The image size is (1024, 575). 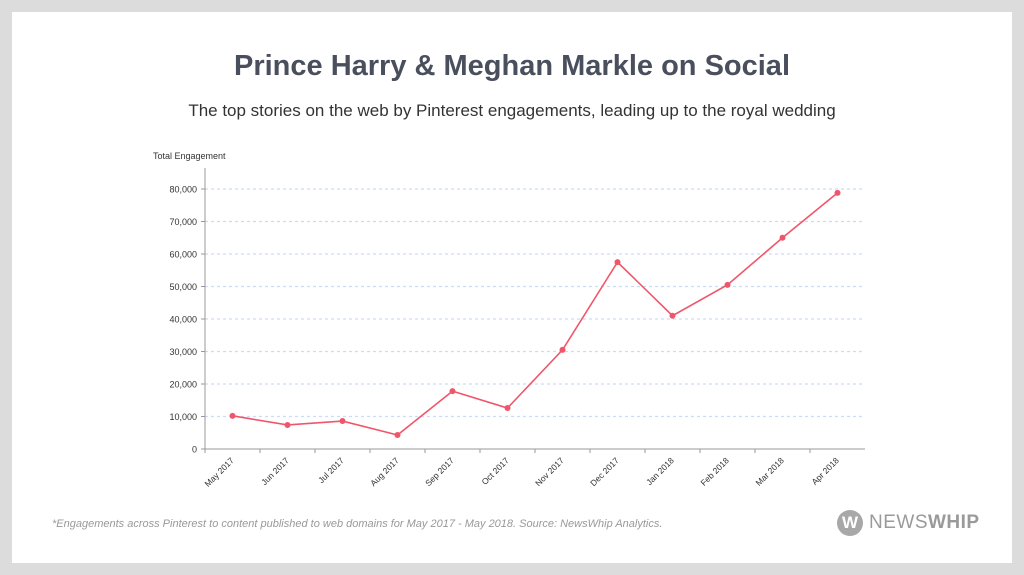 What do you see at coordinates (825, 471) in the screenshot?
I see `x-tick-label: Apr 2018` at bounding box center [825, 471].